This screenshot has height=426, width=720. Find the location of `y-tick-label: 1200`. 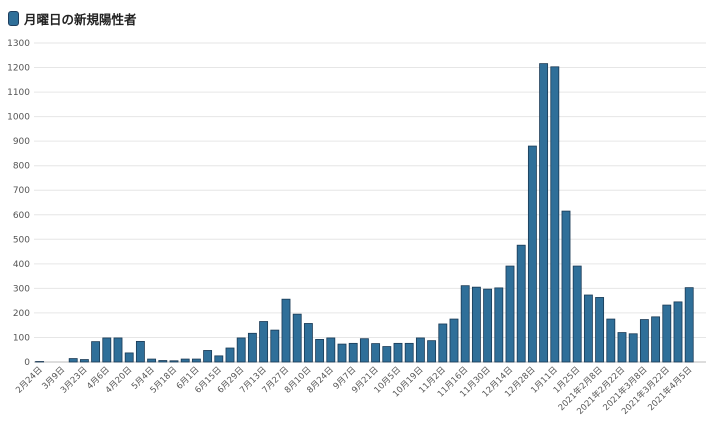

y-tick-label: 1200 is located at coordinates (18, 69).